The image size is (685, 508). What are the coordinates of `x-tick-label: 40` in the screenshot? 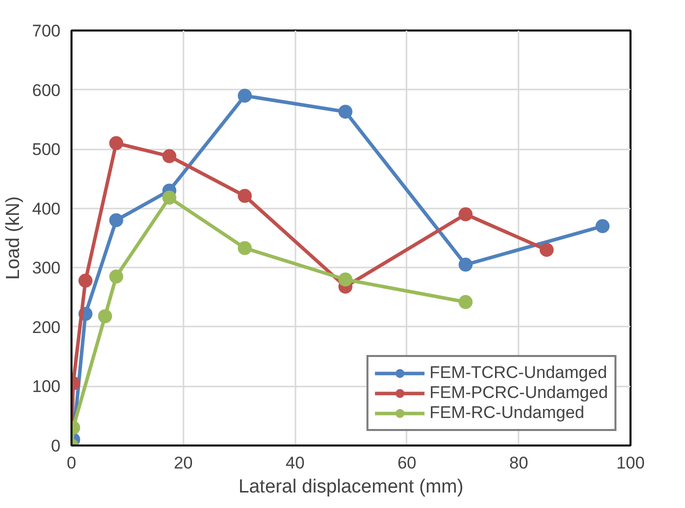 It's located at (295, 463).